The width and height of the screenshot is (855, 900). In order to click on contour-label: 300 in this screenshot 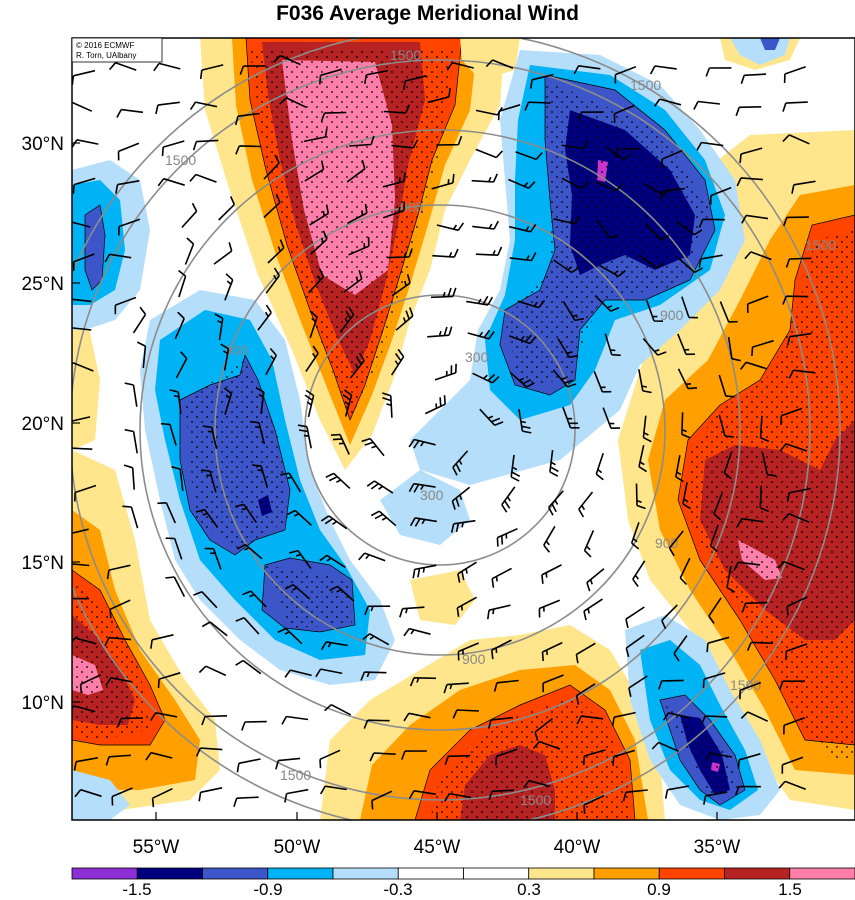, I will do `click(432, 495)`.